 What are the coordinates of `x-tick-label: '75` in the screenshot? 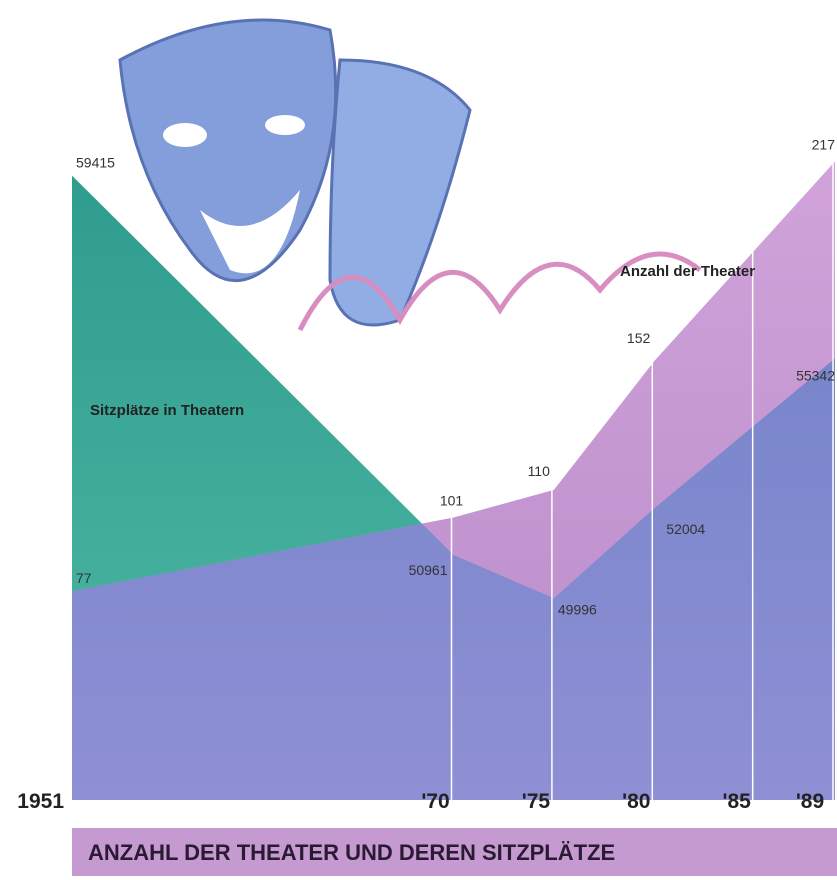 It's located at (536, 801).